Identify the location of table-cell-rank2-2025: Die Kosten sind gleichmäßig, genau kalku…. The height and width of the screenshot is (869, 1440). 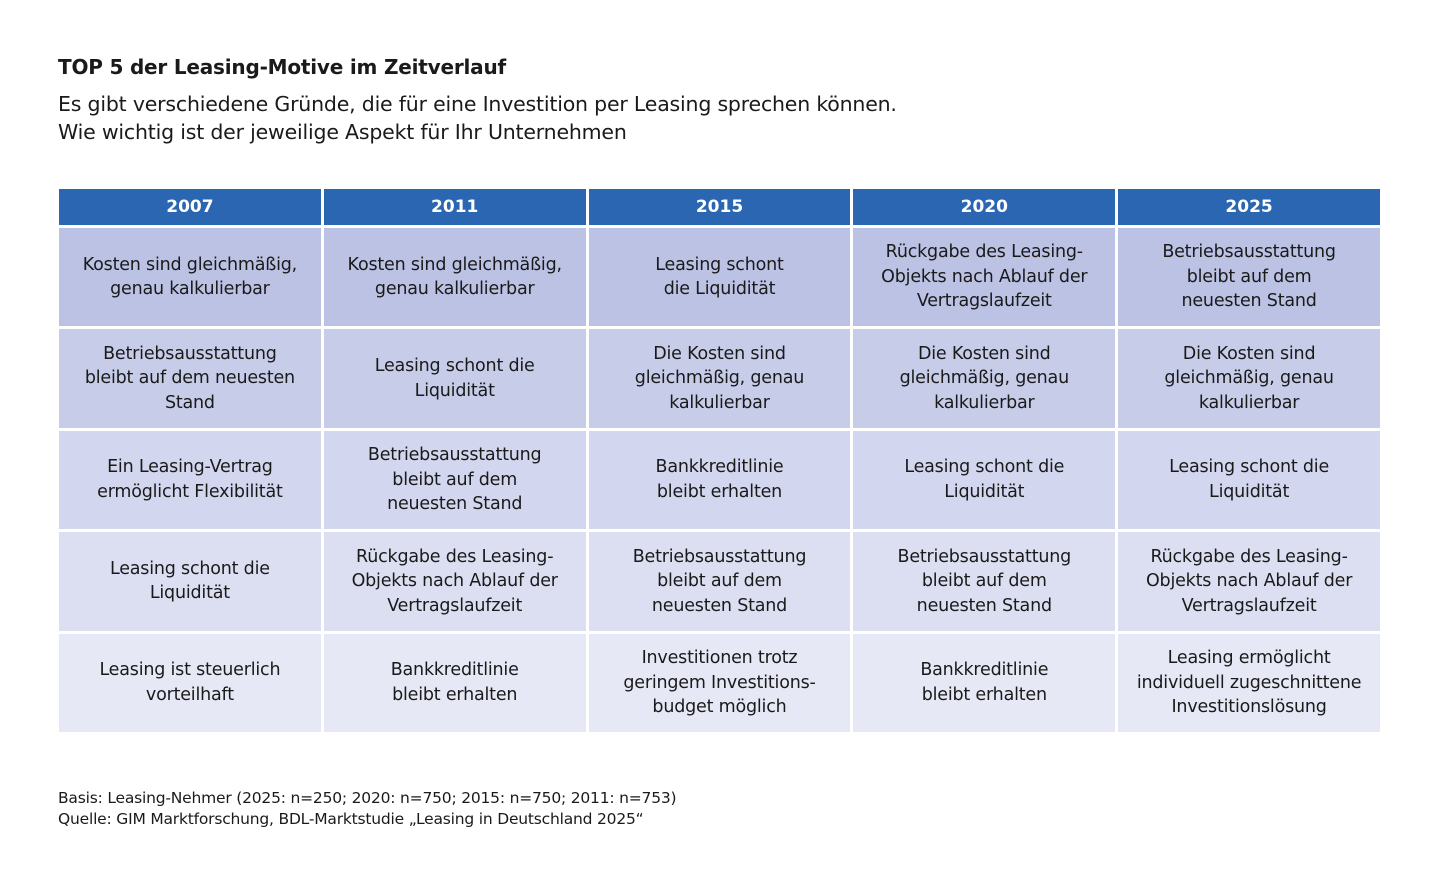
(1249, 378).